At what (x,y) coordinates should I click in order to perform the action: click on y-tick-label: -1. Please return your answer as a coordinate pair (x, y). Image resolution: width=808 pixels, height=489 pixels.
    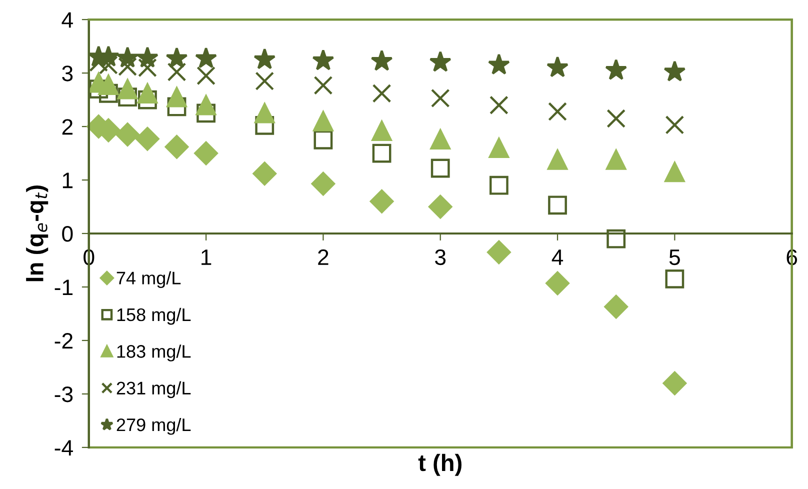
    Looking at the image, I should click on (63, 288).